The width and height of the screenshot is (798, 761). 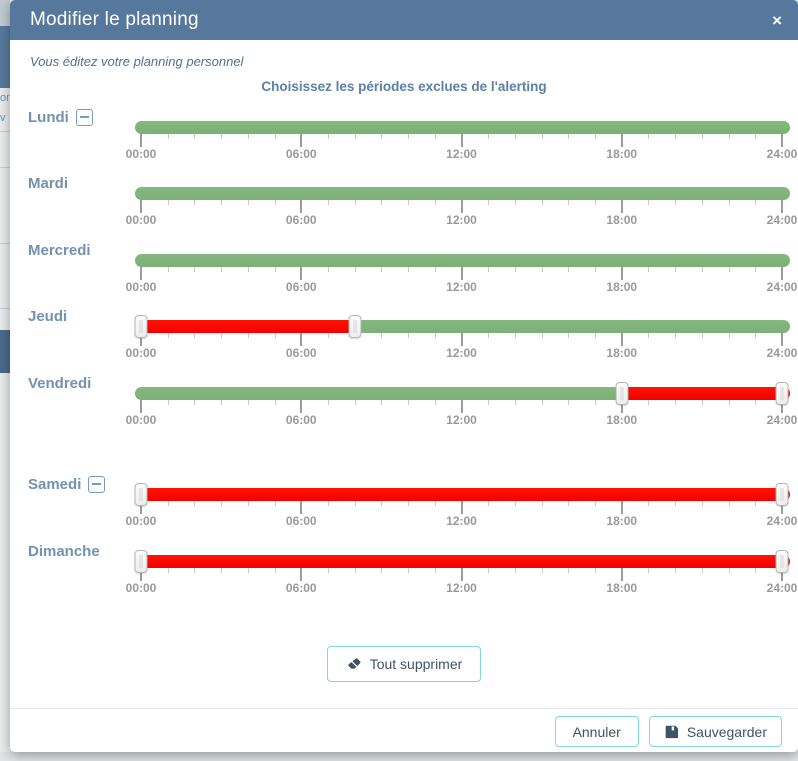 What do you see at coordinates (416, 664) in the screenshot?
I see `clear-all-label: Tout supprimer` at bounding box center [416, 664].